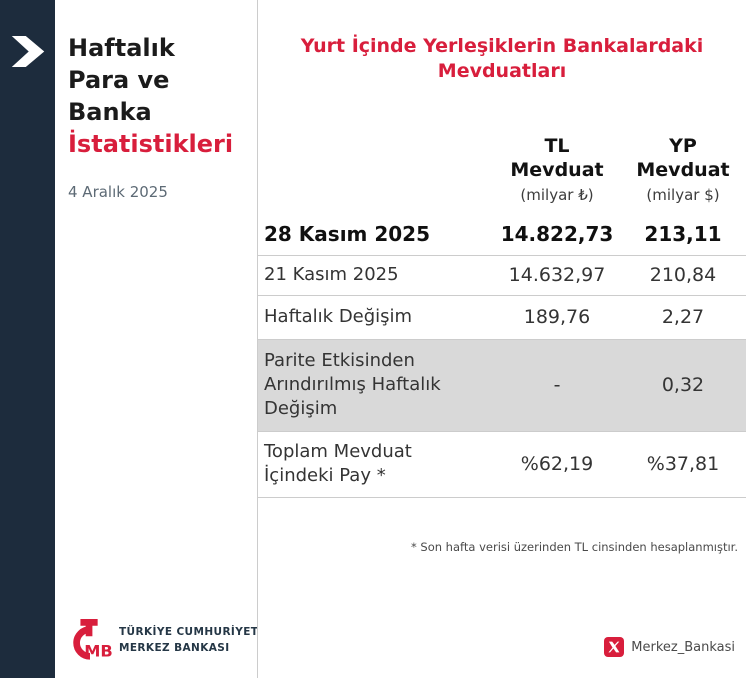 This screenshot has width=750, height=678. What do you see at coordinates (683, 234) in the screenshot?
I see `cell-yp-value: 213,11` at bounding box center [683, 234].